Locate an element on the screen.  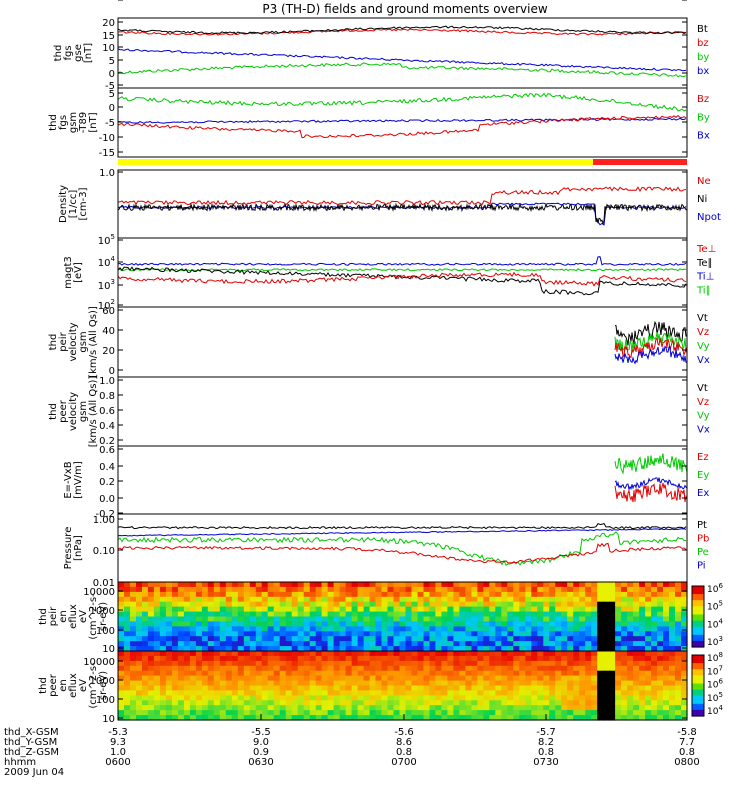
series-line-Pb is located at coordinates (402, 553).